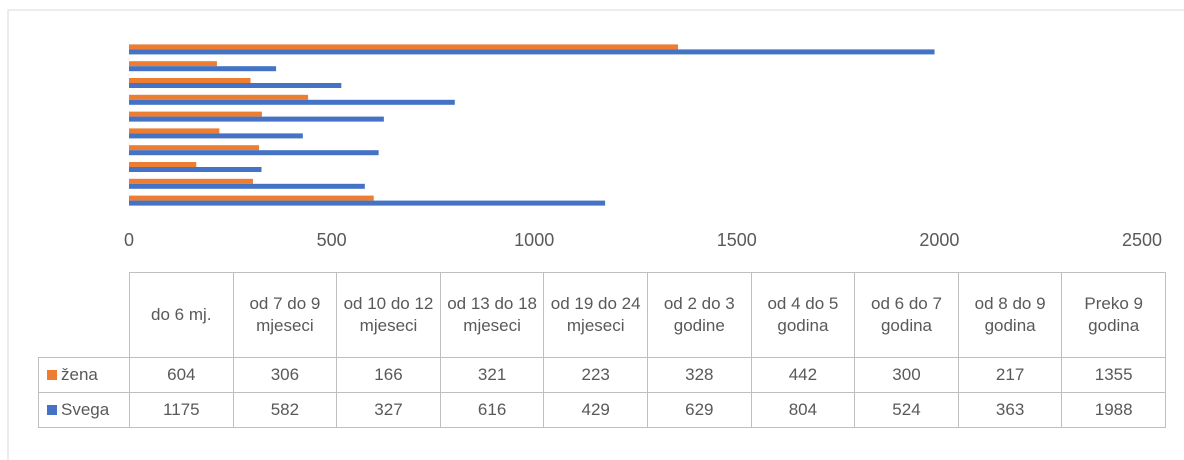  What do you see at coordinates (388, 315) in the screenshot?
I see `table-header: od 10 do 12 mjeseci` at bounding box center [388, 315].